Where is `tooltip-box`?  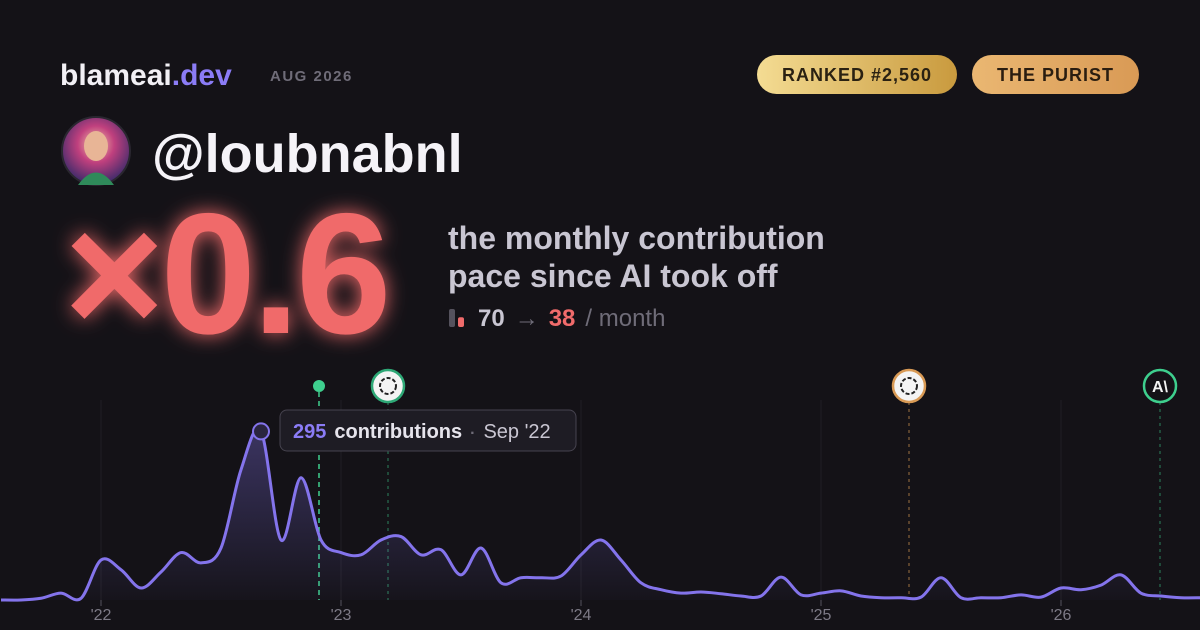 tooltip-box is located at coordinates (428, 430).